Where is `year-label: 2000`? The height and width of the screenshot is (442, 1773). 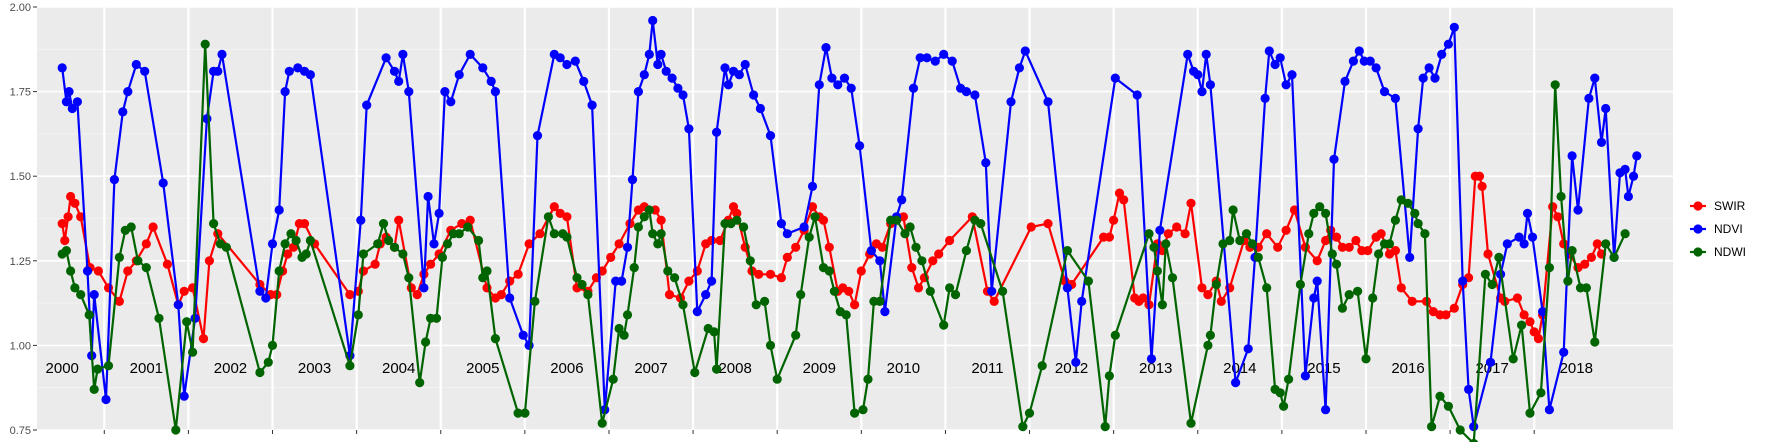
year-label: 2000 is located at coordinates (62, 368).